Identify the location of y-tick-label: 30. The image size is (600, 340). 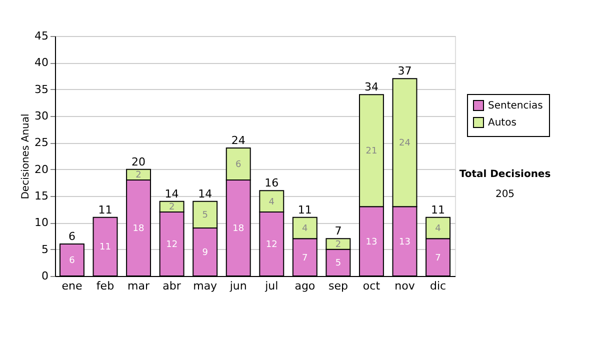
(41, 116).